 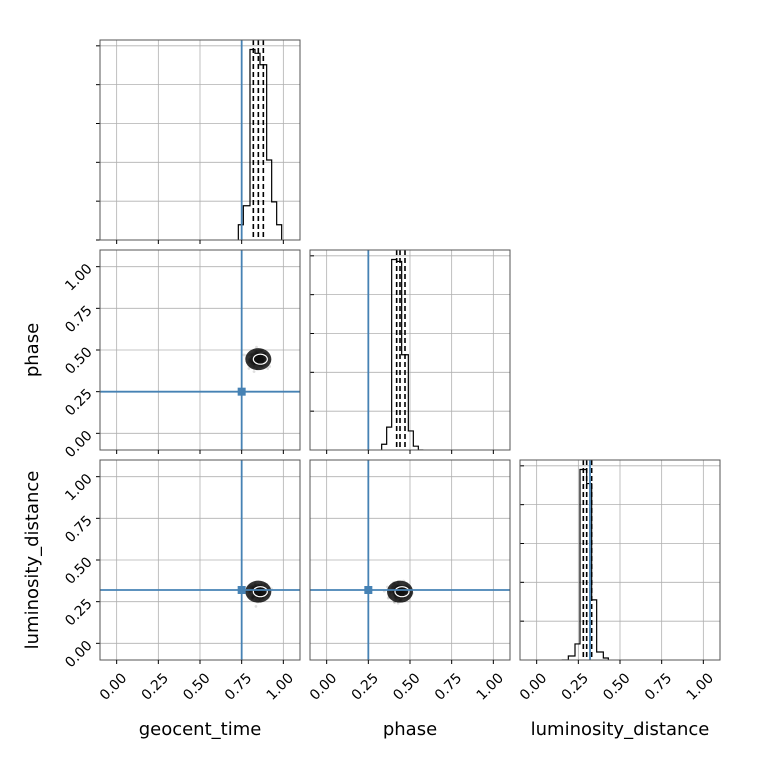 What do you see at coordinates (620, 729) in the screenshot?
I see `x-axis-label-luminosity_distance: luminosity_distance` at bounding box center [620, 729].